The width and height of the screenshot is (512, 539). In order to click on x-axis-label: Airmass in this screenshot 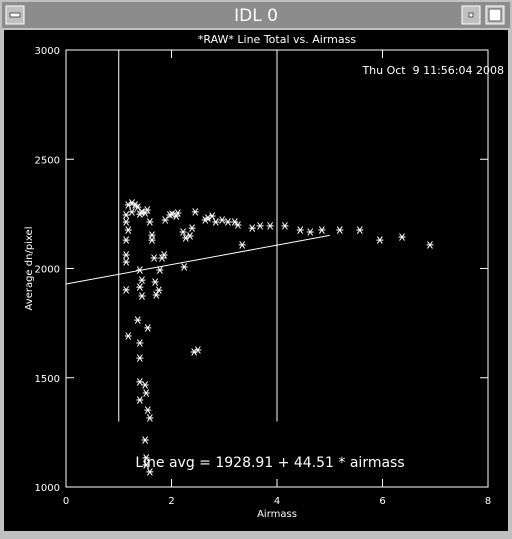, I will do `click(277, 514)`.